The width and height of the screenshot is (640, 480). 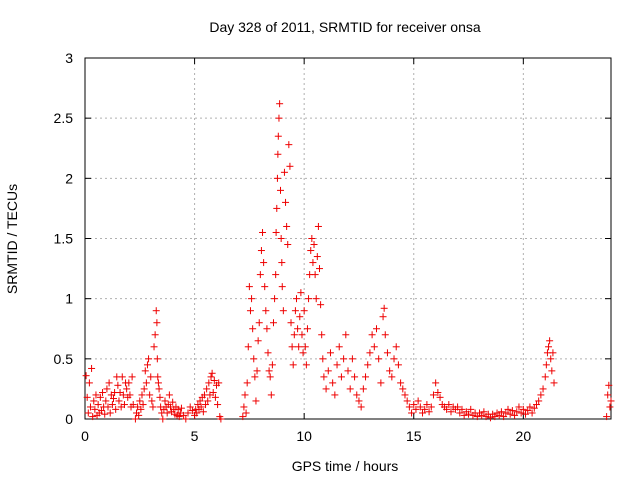 What do you see at coordinates (69, 299) in the screenshot?
I see `y-tick-label: 1` at bounding box center [69, 299].